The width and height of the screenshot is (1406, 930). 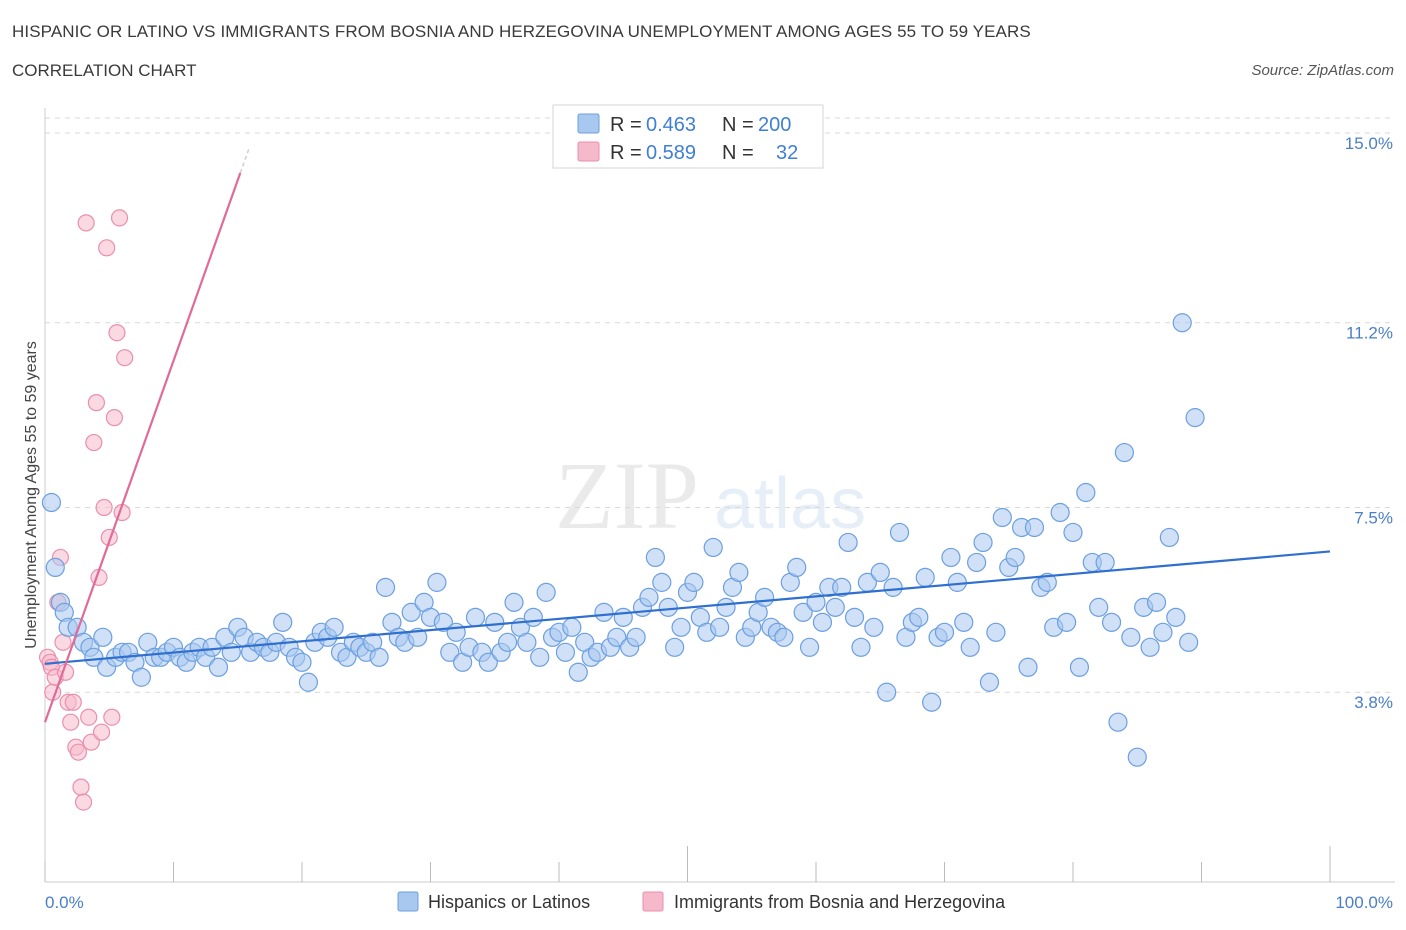 What do you see at coordinates (627, 495) in the screenshot?
I see `watermark-zip: ZIP` at bounding box center [627, 495].